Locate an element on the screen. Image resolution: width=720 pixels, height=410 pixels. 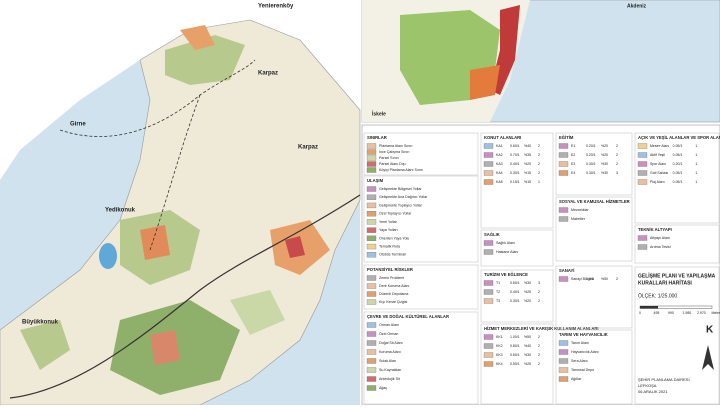
legend-item: Gelişmekte Ana Dağıtıcı Yollar is located at coordinates (403, 197).